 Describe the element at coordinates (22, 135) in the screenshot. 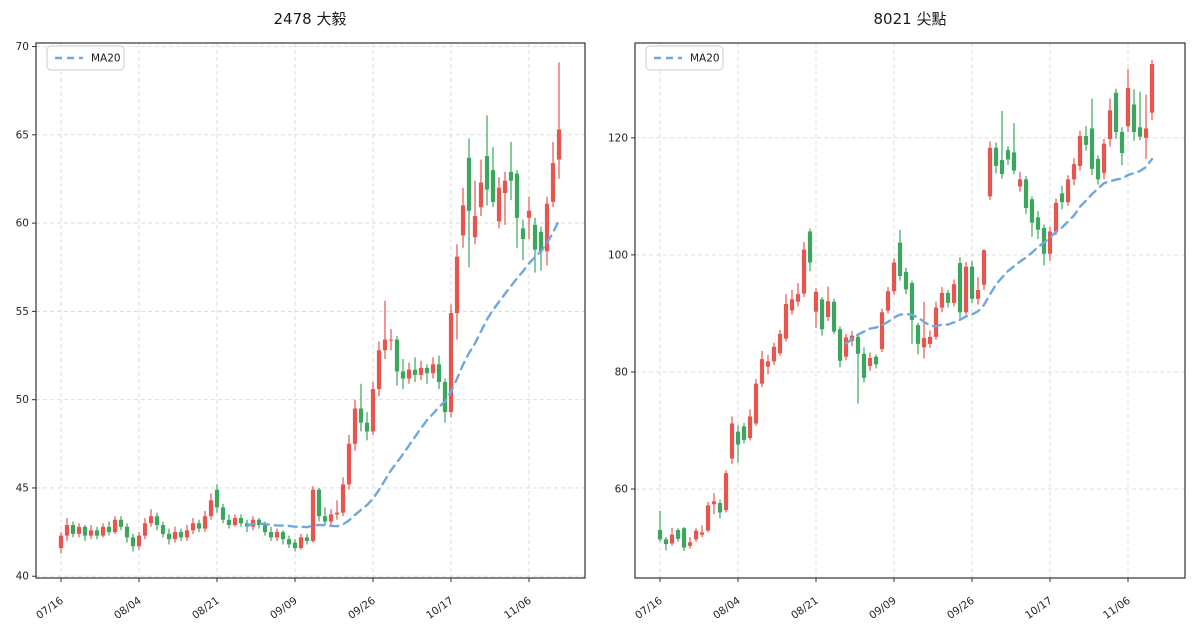

I see `y-tick-label: 65` at that location.